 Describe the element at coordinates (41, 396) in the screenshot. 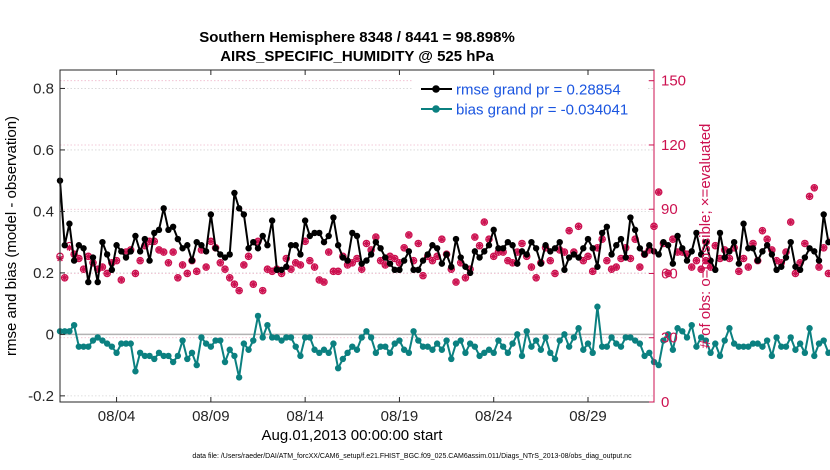

I see `y-tick-label-0: -0.2` at that location.